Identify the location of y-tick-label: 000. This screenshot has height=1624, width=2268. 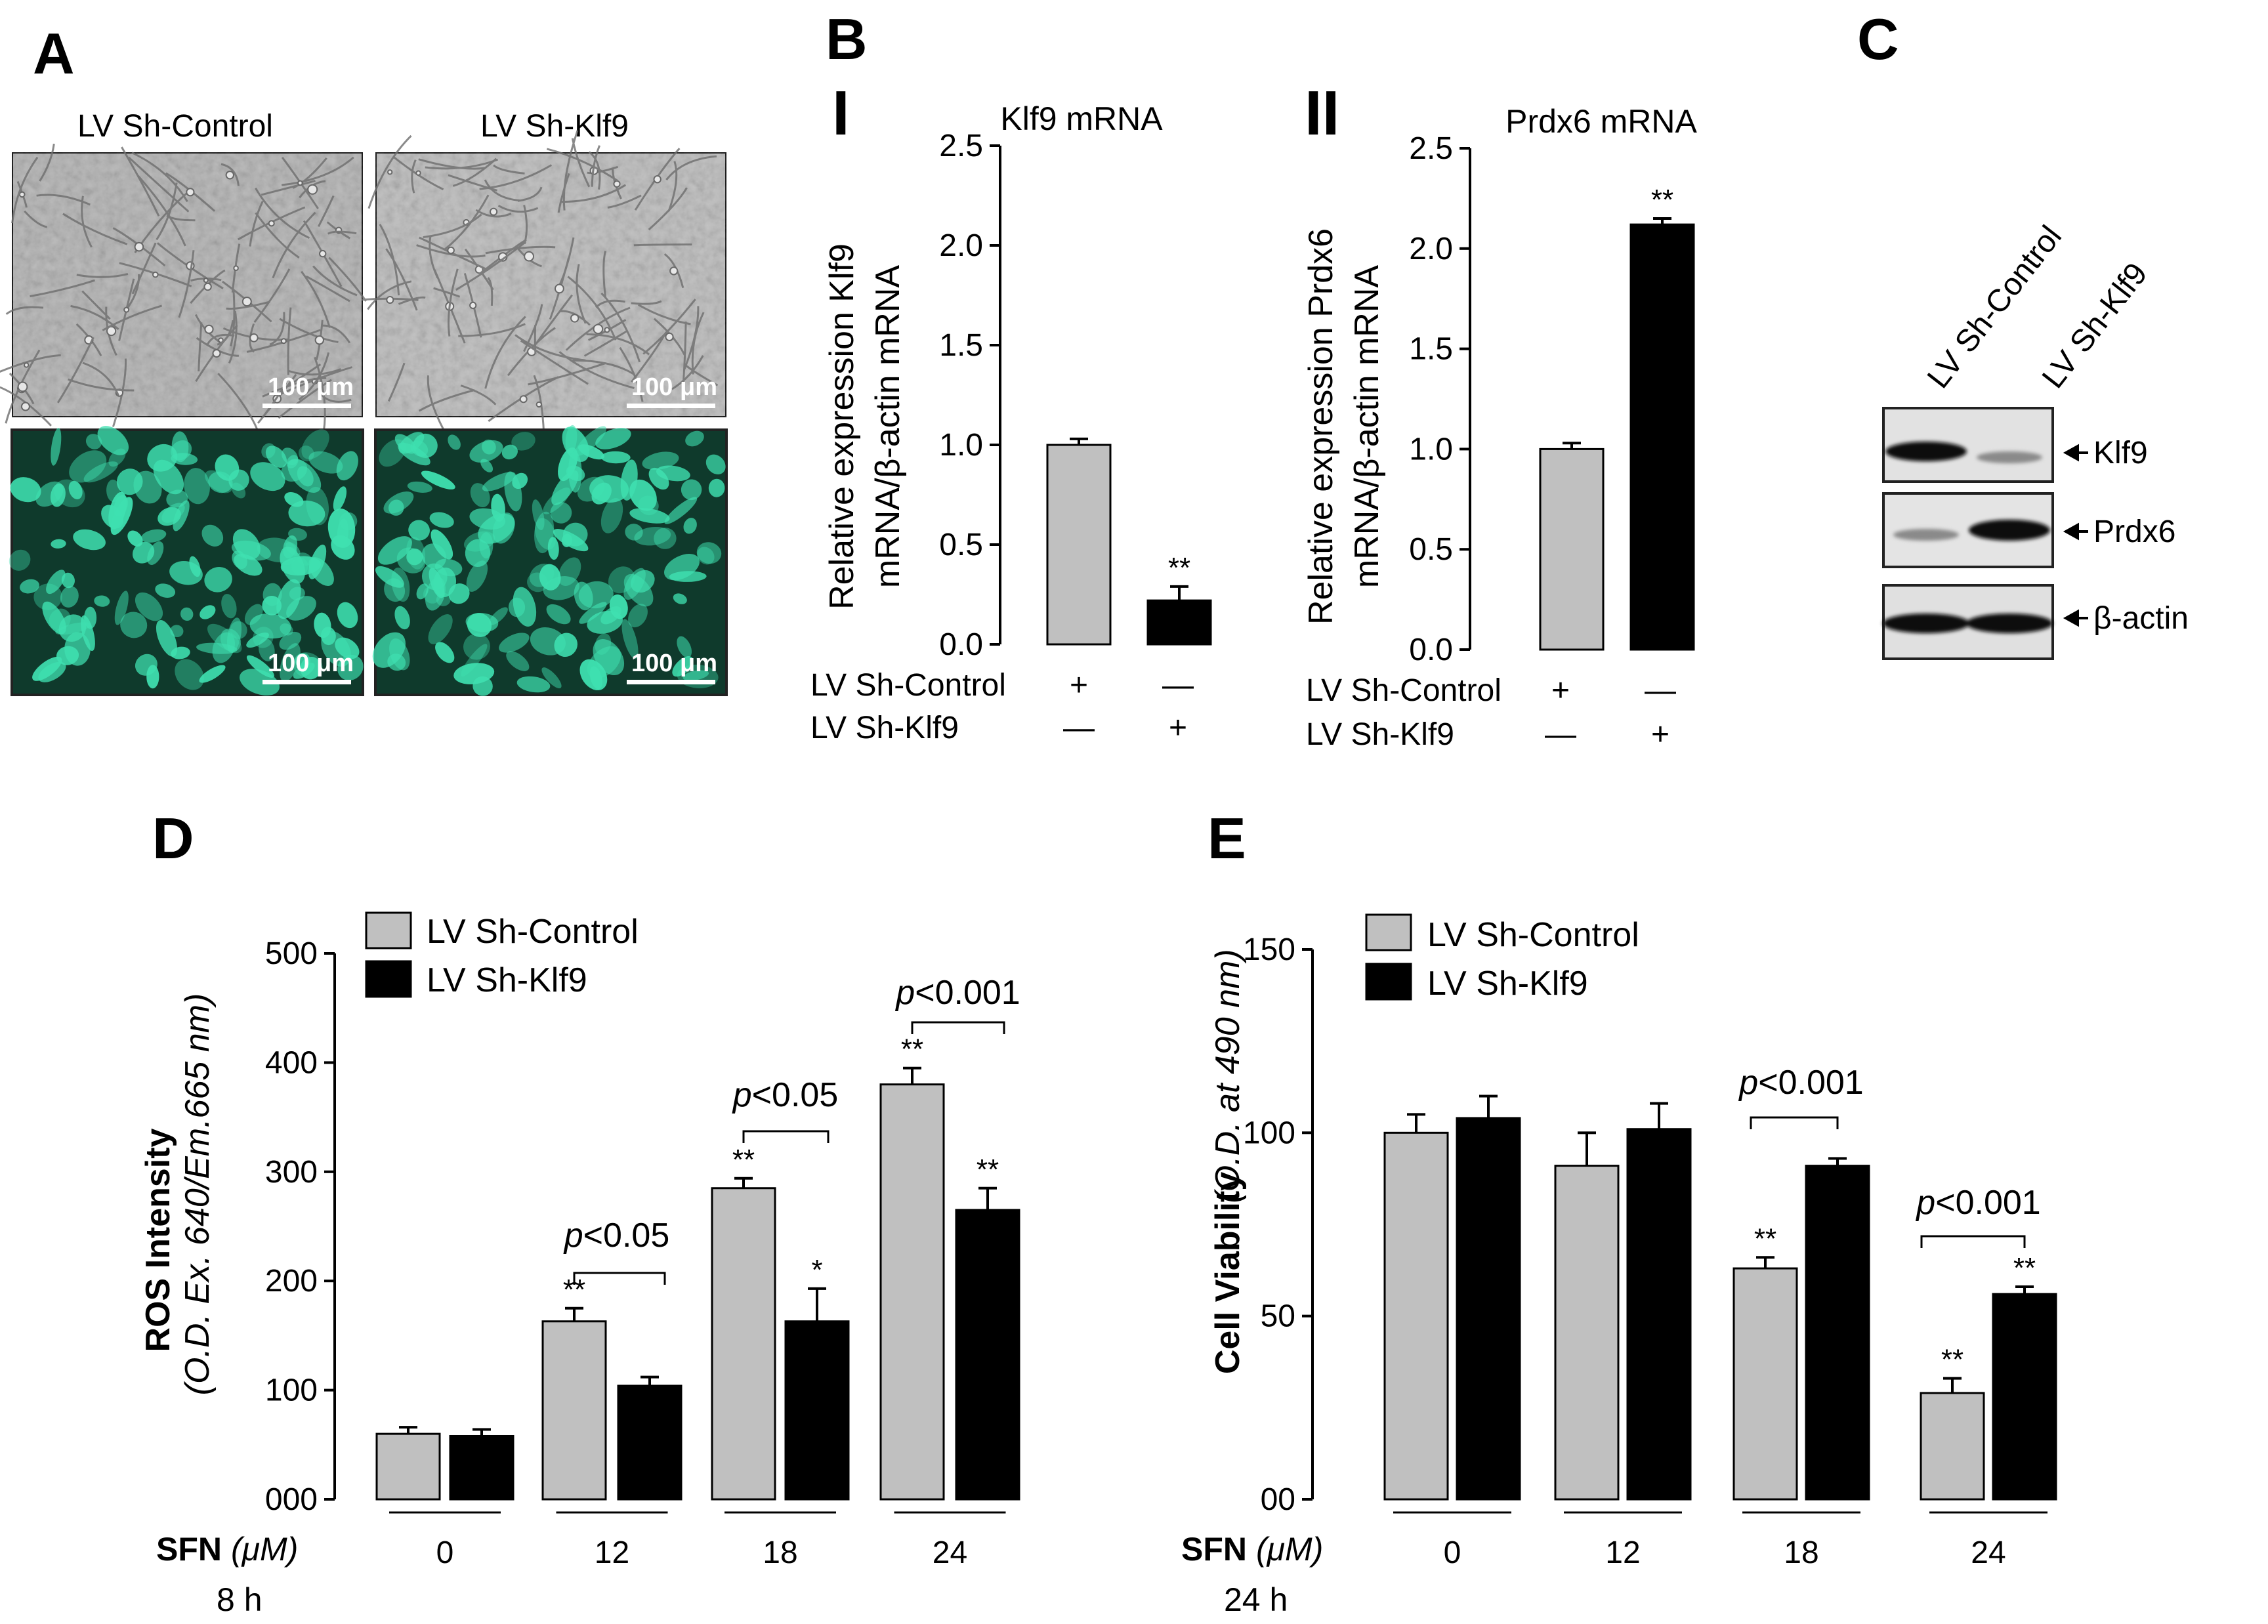
(291, 1499).